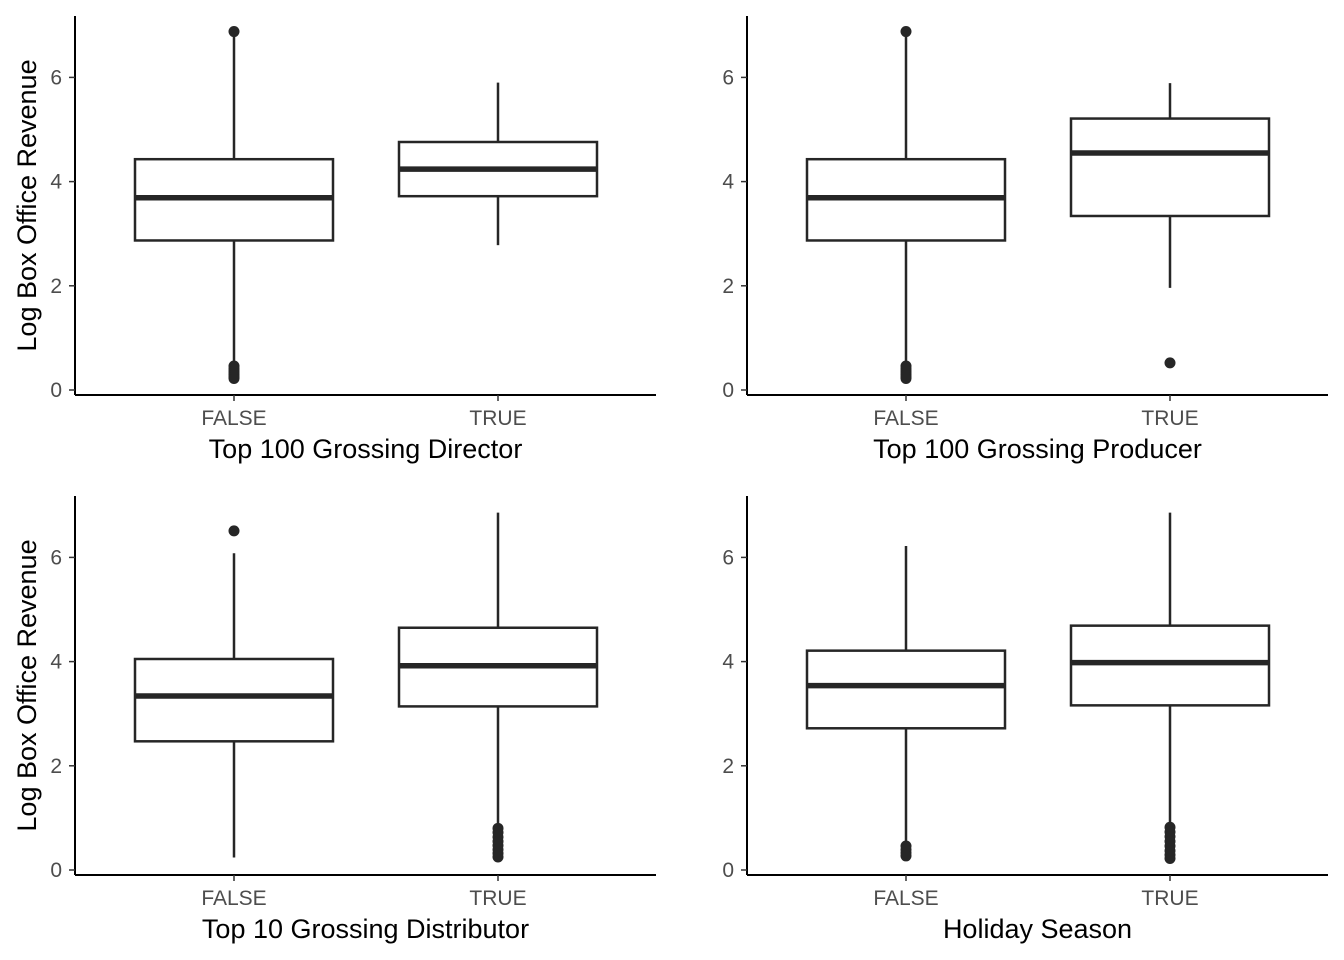 The width and height of the screenshot is (1344, 960). I want to click on x-axis-title: Top 100 Grossing Producer, so click(1037, 449).